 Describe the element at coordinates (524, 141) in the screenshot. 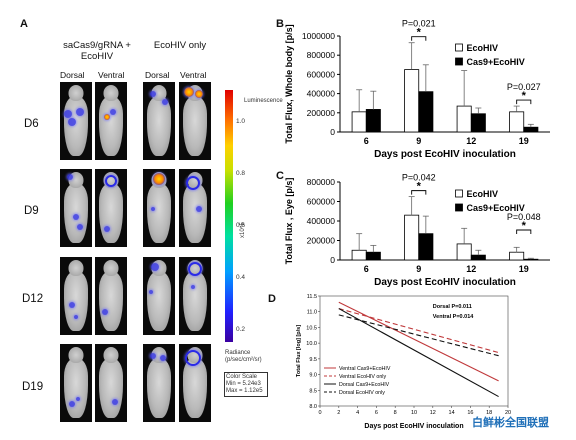

I see `x-tick-label: 19` at that location.